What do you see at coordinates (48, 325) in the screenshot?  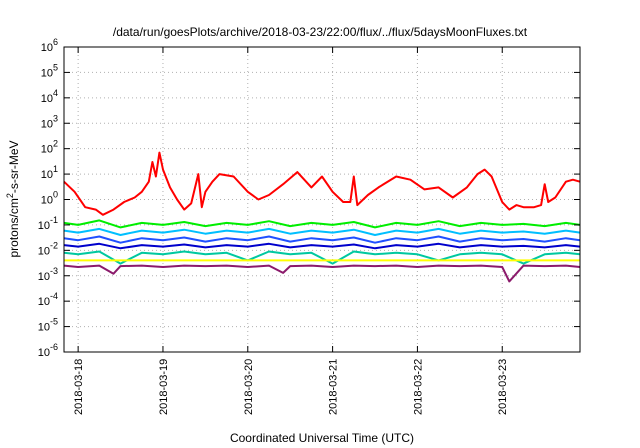 I see `y-tick-label: 10⁻⁵` at bounding box center [48, 325].